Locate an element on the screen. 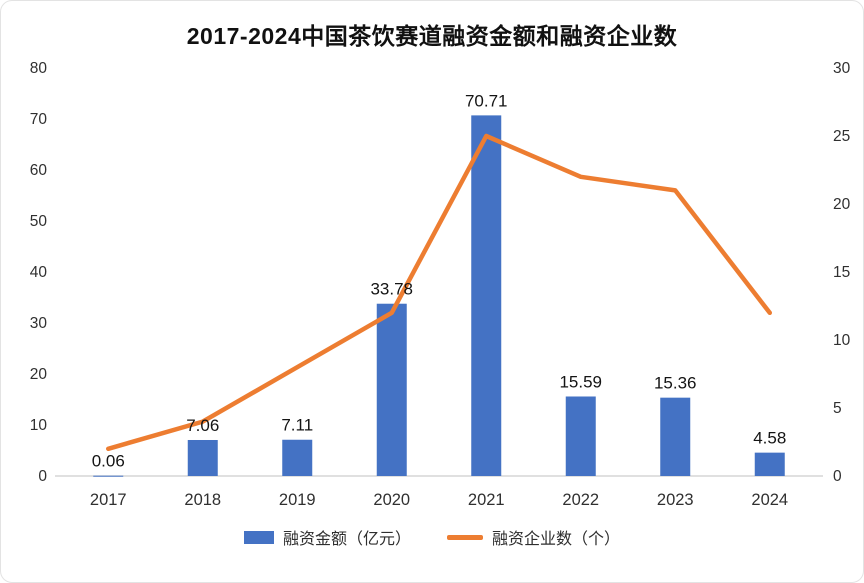 The height and width of the screenshot is (583, 864). bar-value-label: 70.71 is located at coordinates (486, 100).